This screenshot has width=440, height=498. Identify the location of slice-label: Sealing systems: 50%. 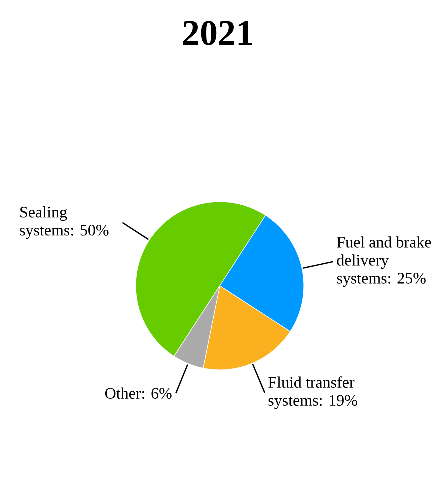
(64, 223).